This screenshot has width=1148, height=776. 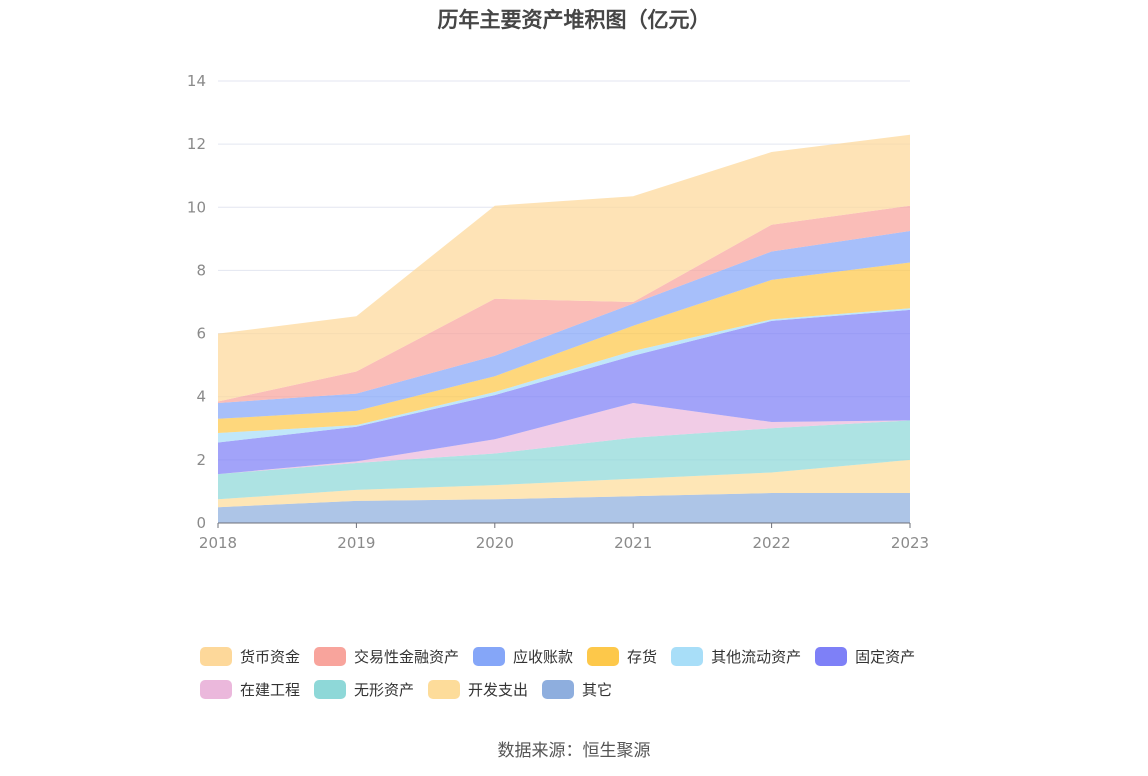 What do you see at coordinates (756, 657) in the screenshot?
I see `legend-label: 其他流动资产` at bounding box center [756, 657].